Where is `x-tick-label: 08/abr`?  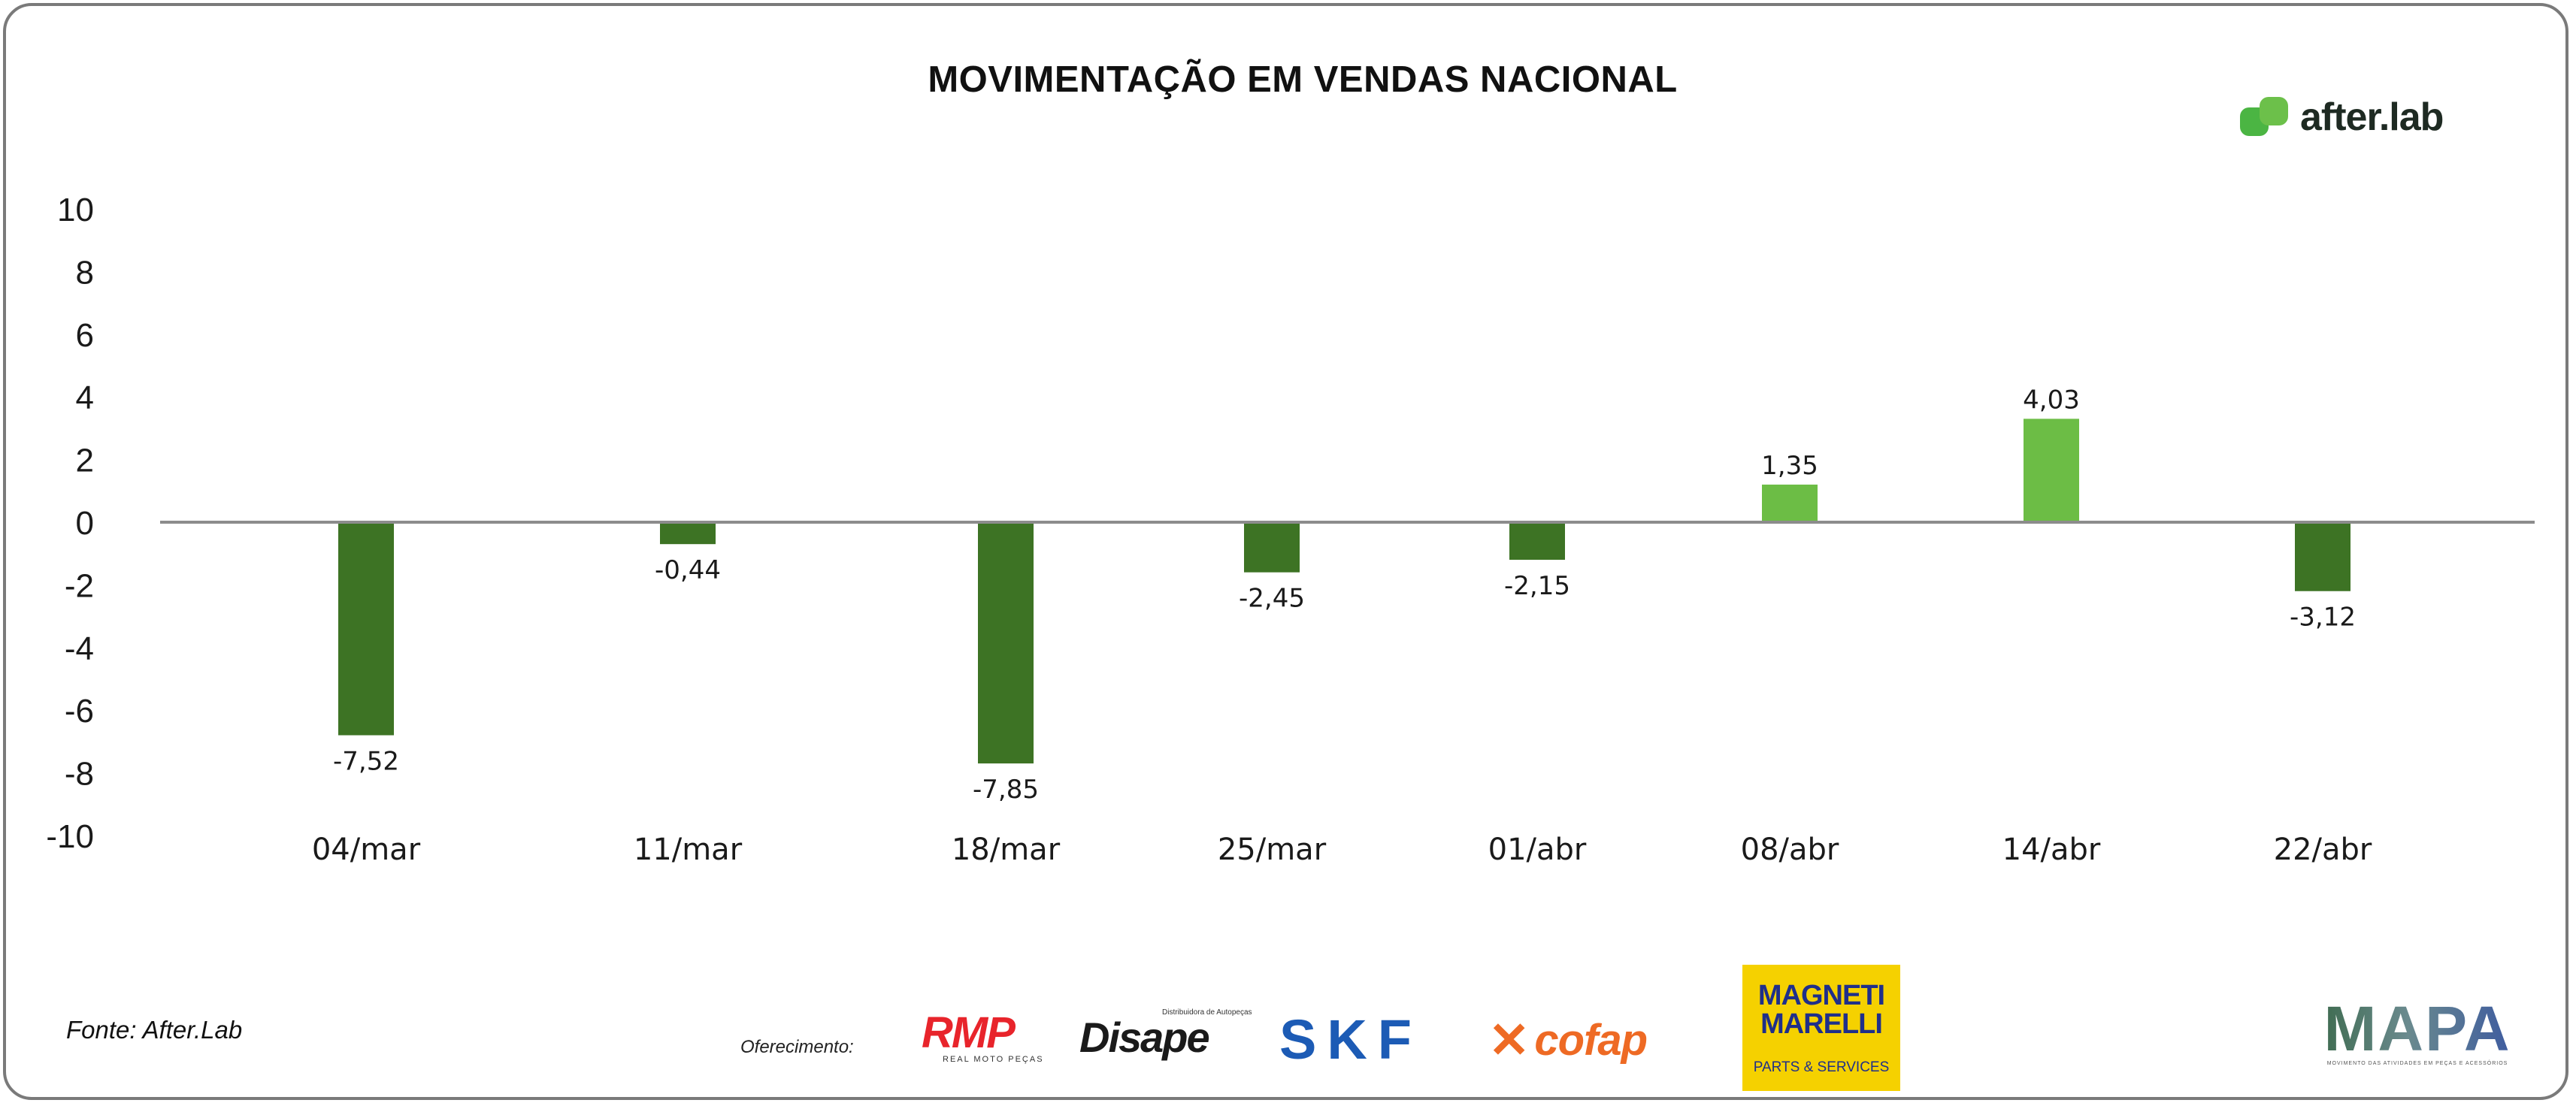 x-tick-label: 08/abr is located at coordinates (1790, 850).